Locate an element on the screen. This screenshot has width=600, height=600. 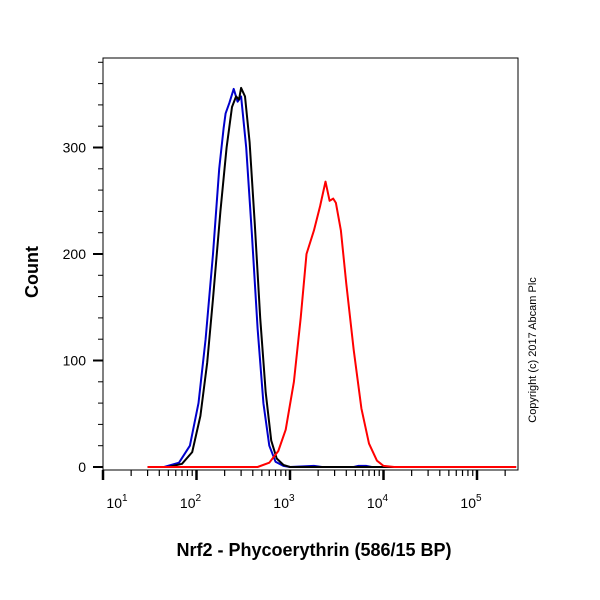
y-axis-label: Count is located at coordinates (32, 272).